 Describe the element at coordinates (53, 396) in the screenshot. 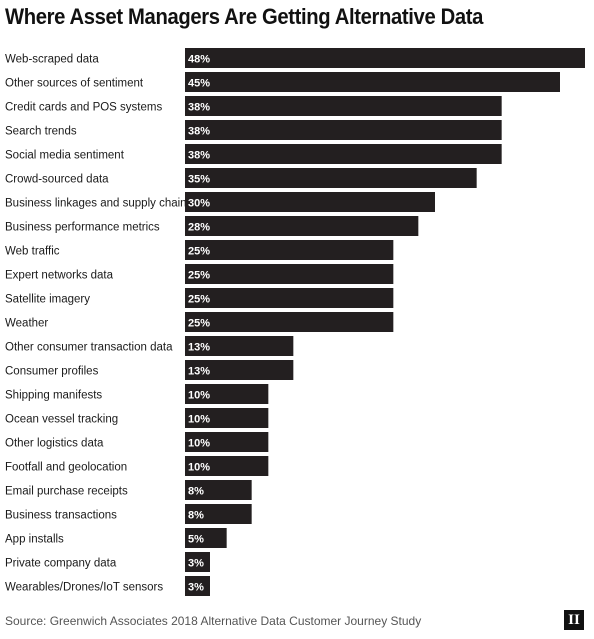

I see `category-label: Shipping manifests` at that location.